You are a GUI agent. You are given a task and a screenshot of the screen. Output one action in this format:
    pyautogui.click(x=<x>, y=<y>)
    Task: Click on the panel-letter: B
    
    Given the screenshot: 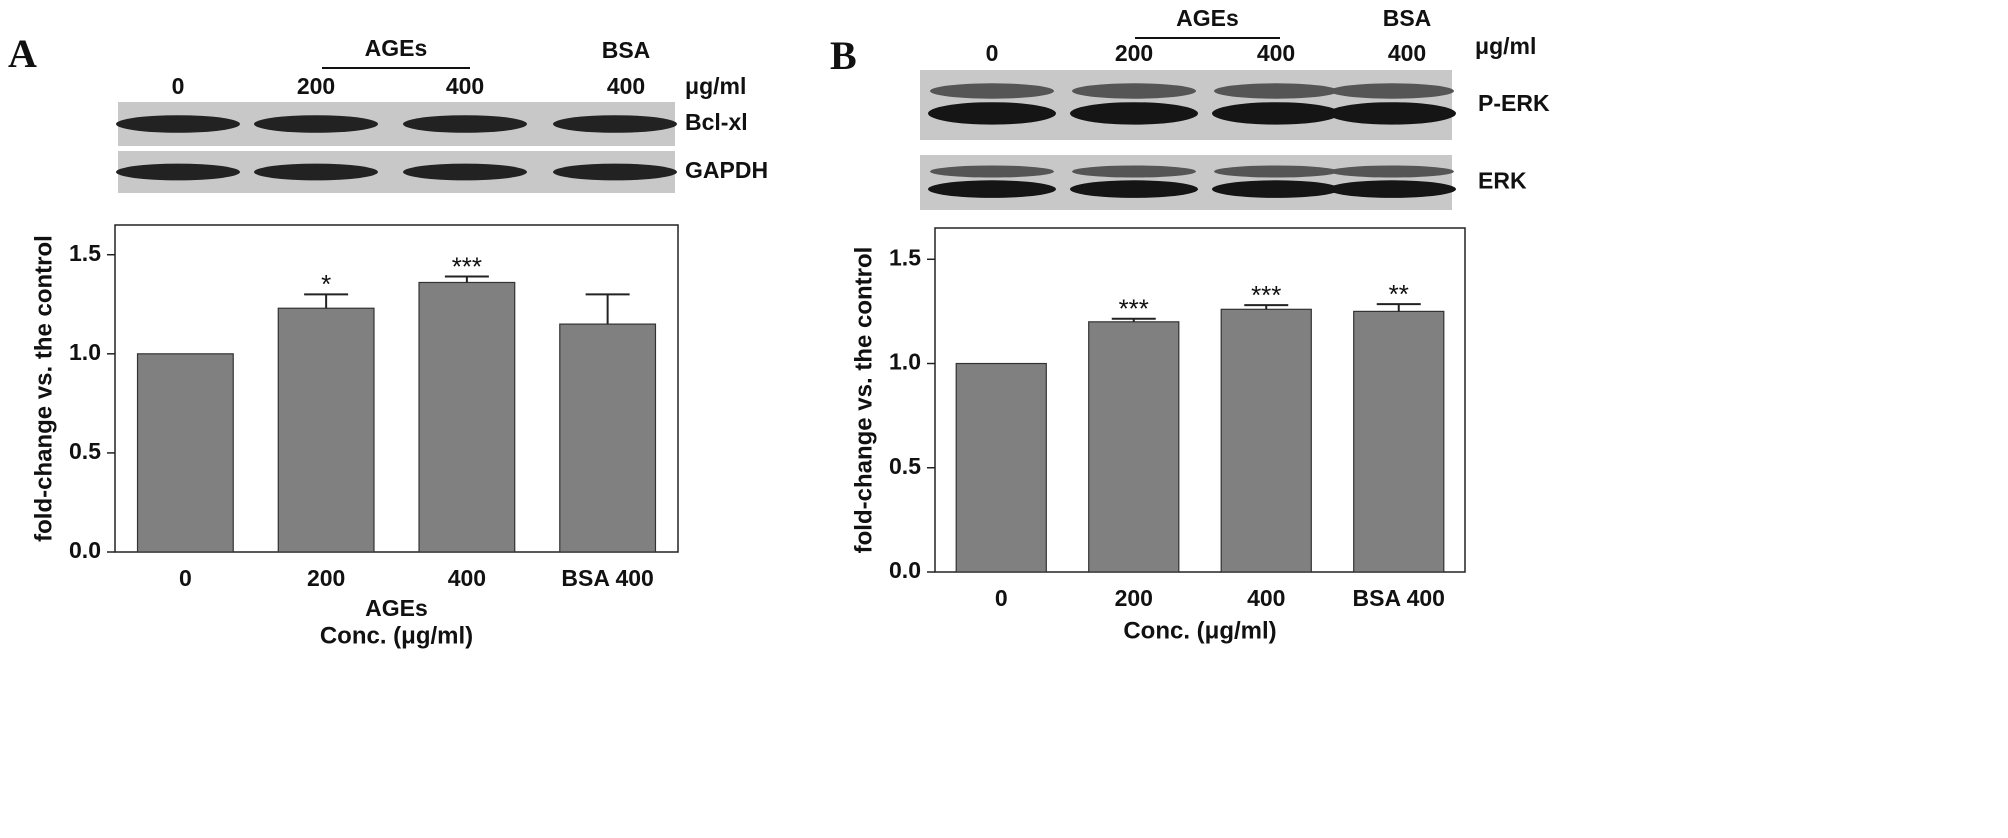 What is the action you would take?
    pyautogui.click(x=843, y=55)
    